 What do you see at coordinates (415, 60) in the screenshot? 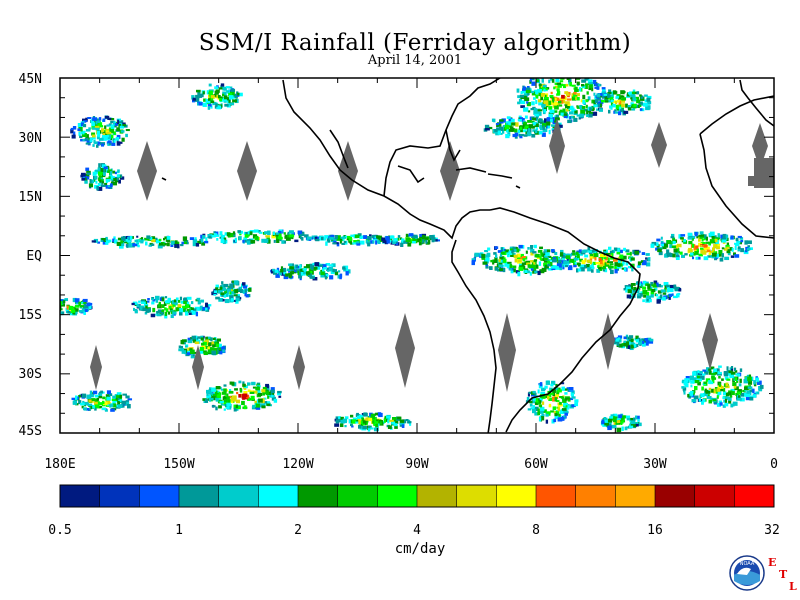
I see `map-date: April 14, 2001` at bounding box center [415, 60].